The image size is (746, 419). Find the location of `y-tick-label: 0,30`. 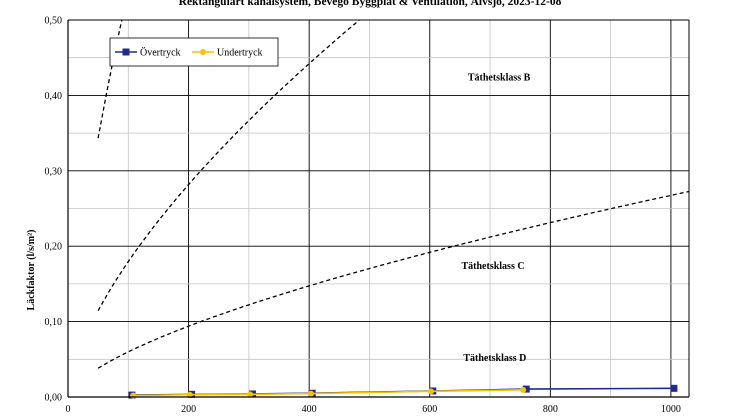

y-tick-label: 0,30 is located at coordinates (54, 171).